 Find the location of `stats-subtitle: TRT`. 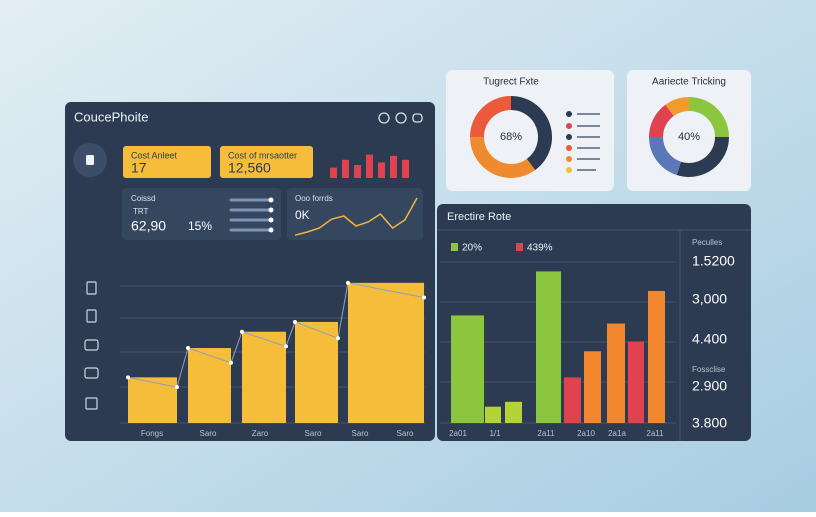

stats-subtitle: TRT is located at coordinates (141, 211).